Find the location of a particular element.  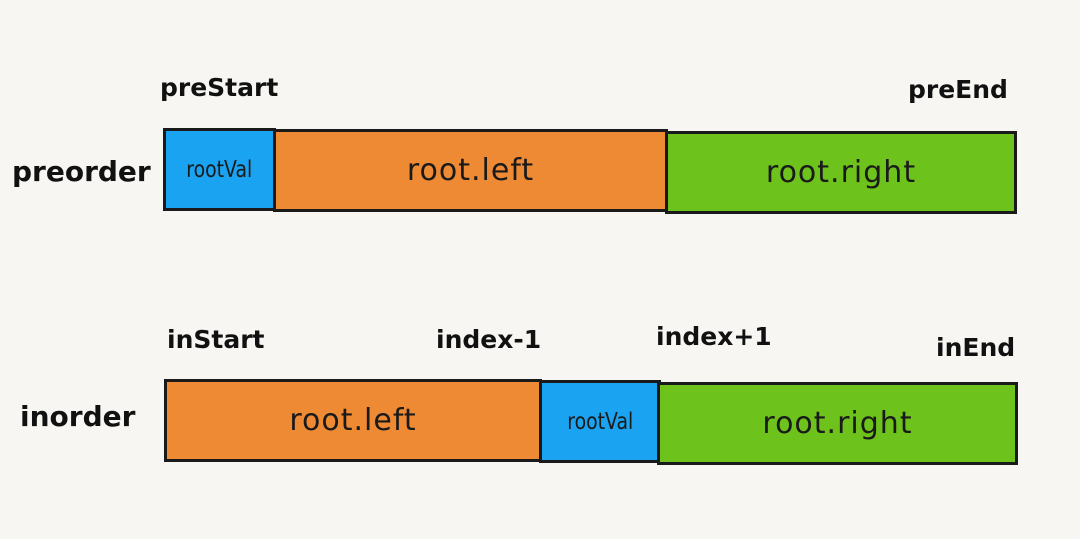

inorder-root-right-segment: root.right is located at coordinates (837, 423).